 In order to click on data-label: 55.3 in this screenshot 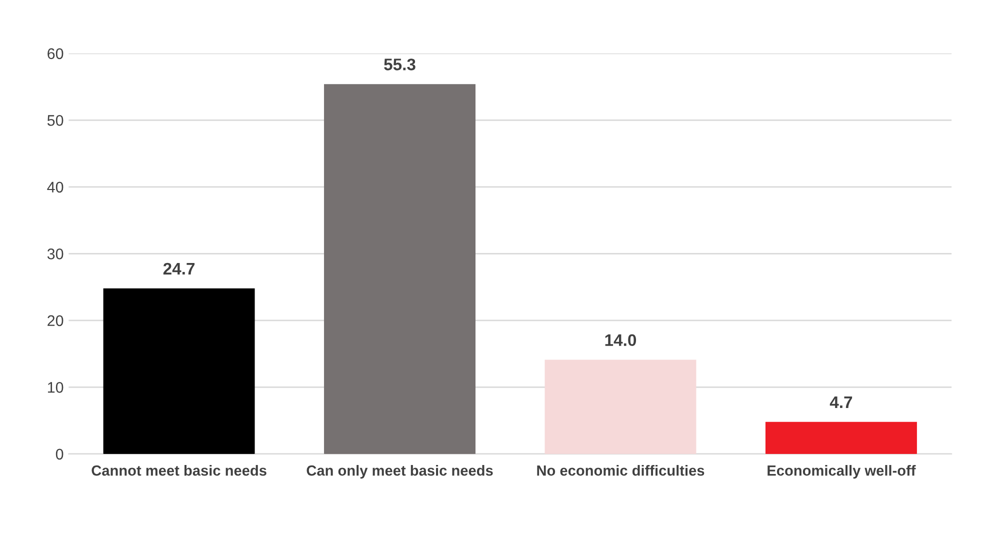, I will do `click(400, 64)`.